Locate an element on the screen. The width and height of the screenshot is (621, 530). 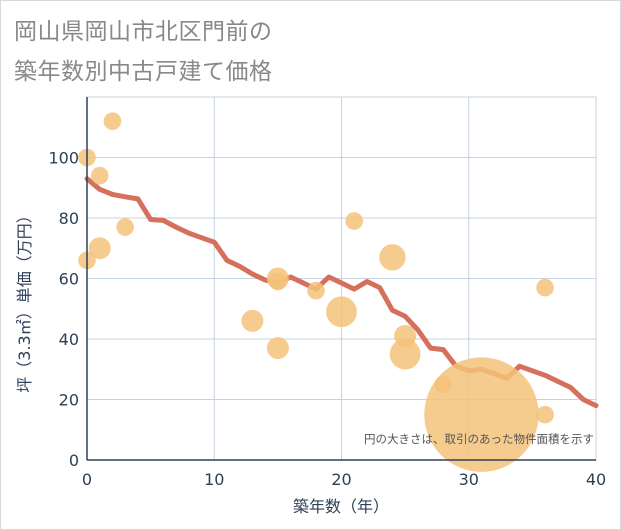
title-line-1: 岡山県岡山市北区門前の is located at coordinates (143, 32).